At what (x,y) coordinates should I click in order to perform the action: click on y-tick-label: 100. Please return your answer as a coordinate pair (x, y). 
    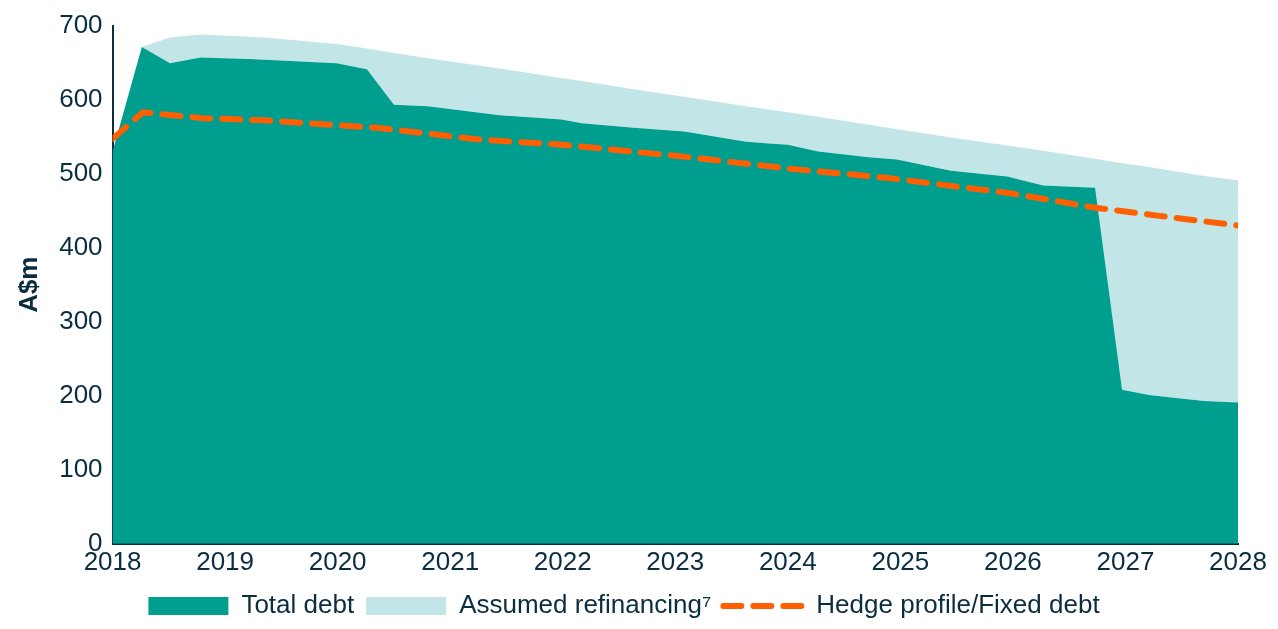
    Looking at the image, I should click on (81, 467).